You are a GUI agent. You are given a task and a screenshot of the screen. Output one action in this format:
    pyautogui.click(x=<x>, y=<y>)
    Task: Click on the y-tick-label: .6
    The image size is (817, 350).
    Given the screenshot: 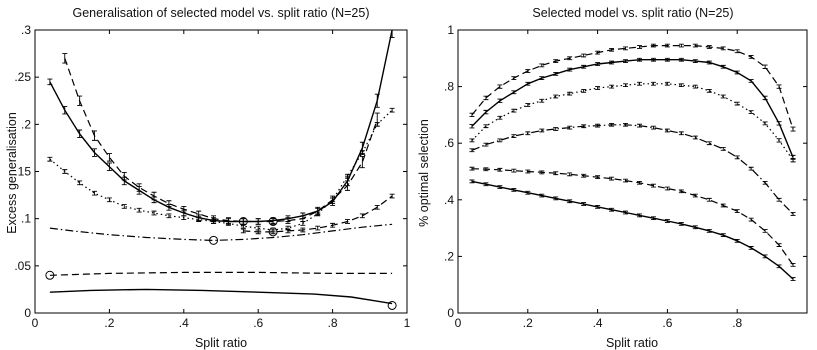 What is the action you would take?
    pyautogui.click(x=449, y=143)
    